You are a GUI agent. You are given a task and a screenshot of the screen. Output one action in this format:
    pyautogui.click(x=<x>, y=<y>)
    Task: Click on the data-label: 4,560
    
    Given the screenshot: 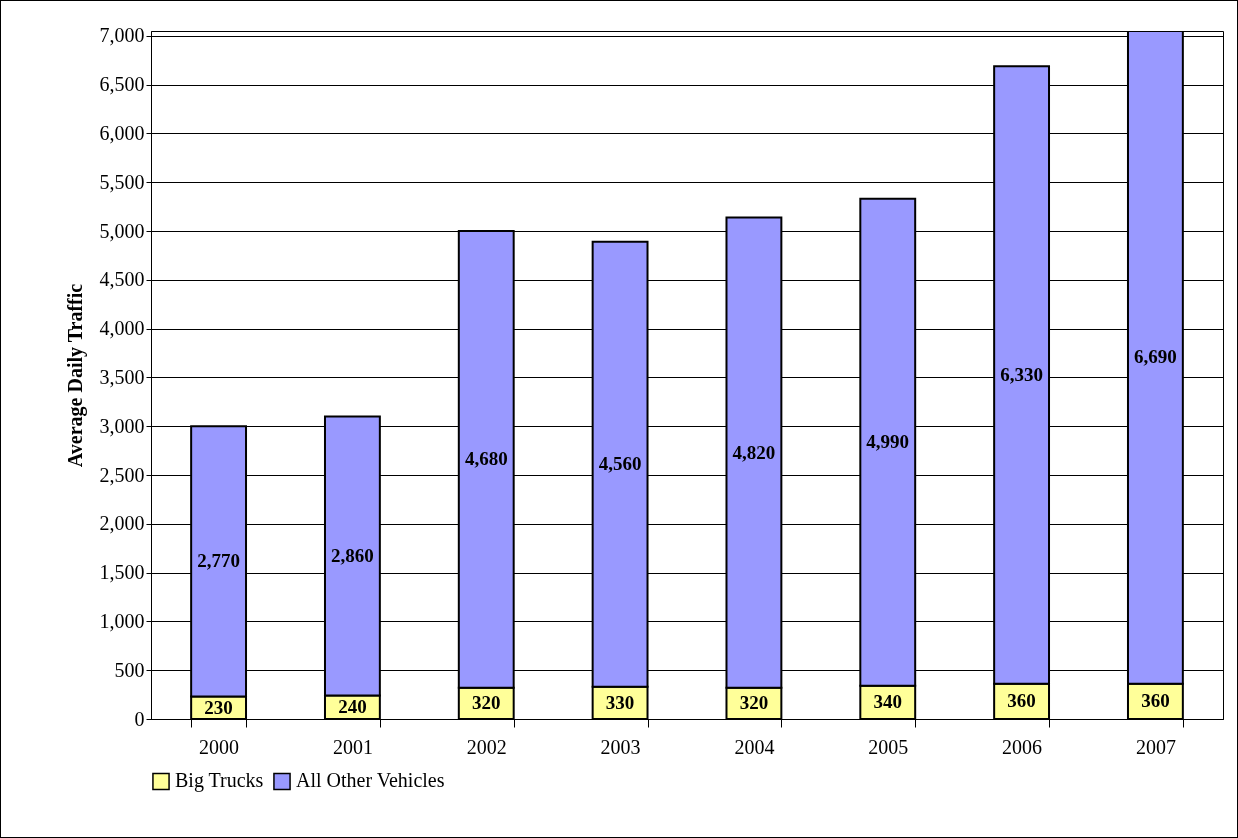 What is the action you would take?
    pyautogui.click(x=620, y=464)
    